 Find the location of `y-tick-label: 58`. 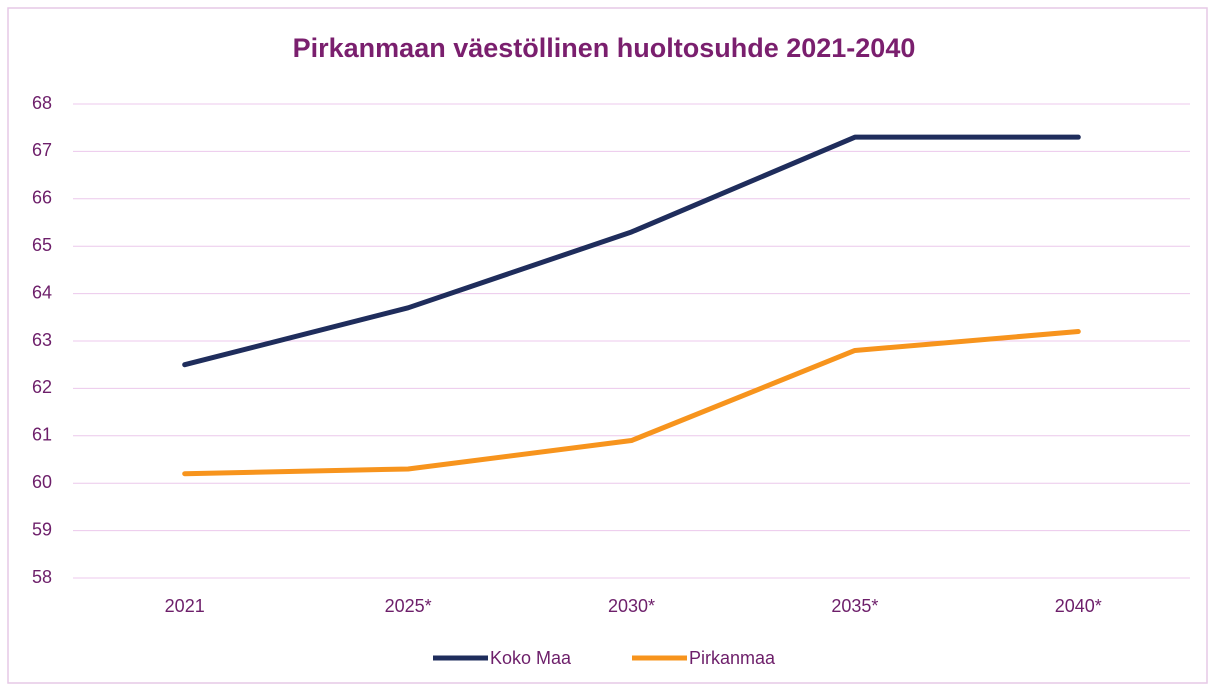

y-tick-label: 58 is located at coordinates (42, 577).